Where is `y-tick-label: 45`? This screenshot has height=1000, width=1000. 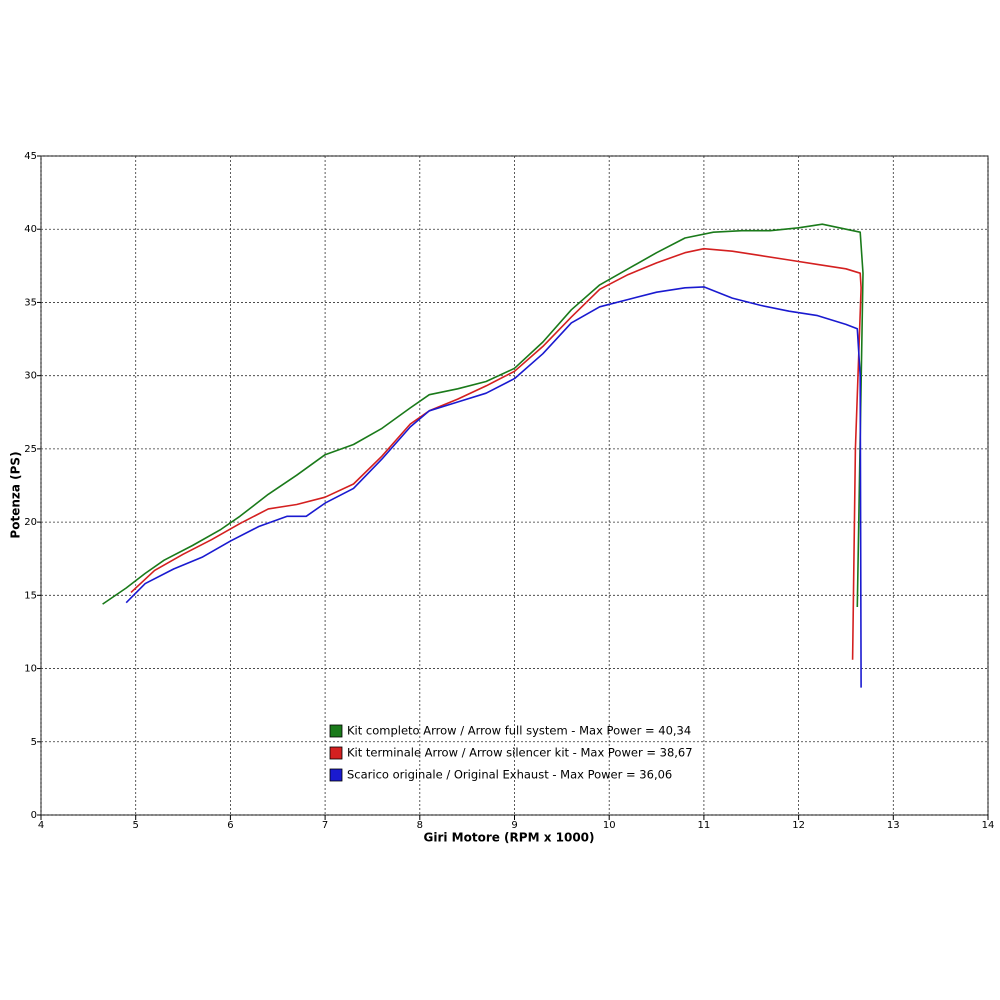 y-tick-label: 45 is located at coordinates (30, 156).